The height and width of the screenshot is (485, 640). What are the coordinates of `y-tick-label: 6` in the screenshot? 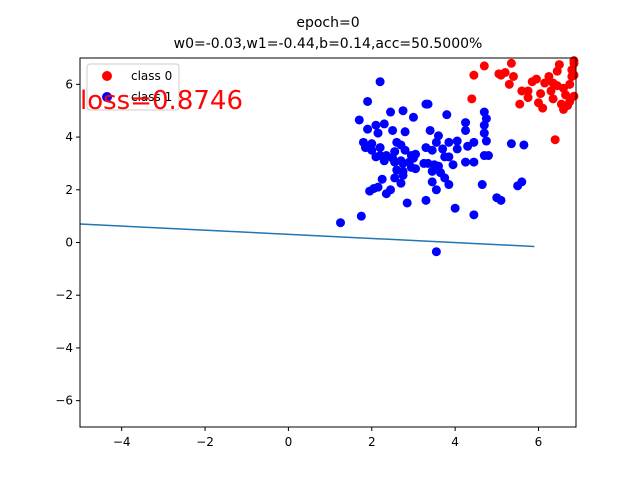 It's located at (69, 84).